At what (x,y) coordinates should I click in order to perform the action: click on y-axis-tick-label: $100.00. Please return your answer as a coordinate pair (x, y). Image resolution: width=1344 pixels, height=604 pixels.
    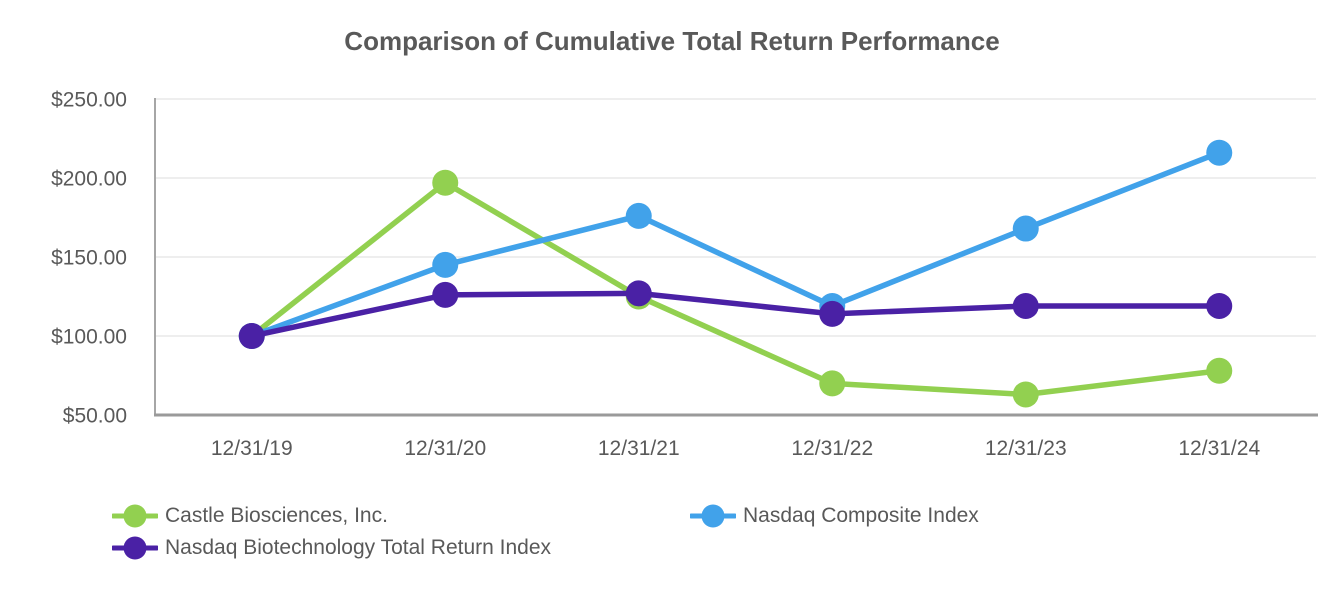
    Looking at the image, I should click on (89, 337).